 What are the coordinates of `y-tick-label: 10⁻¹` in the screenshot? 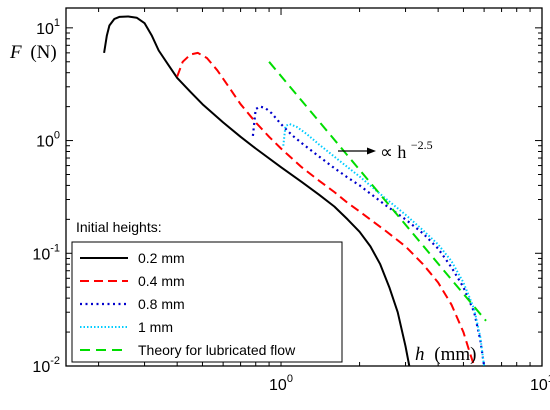 It's located at (46, 252).